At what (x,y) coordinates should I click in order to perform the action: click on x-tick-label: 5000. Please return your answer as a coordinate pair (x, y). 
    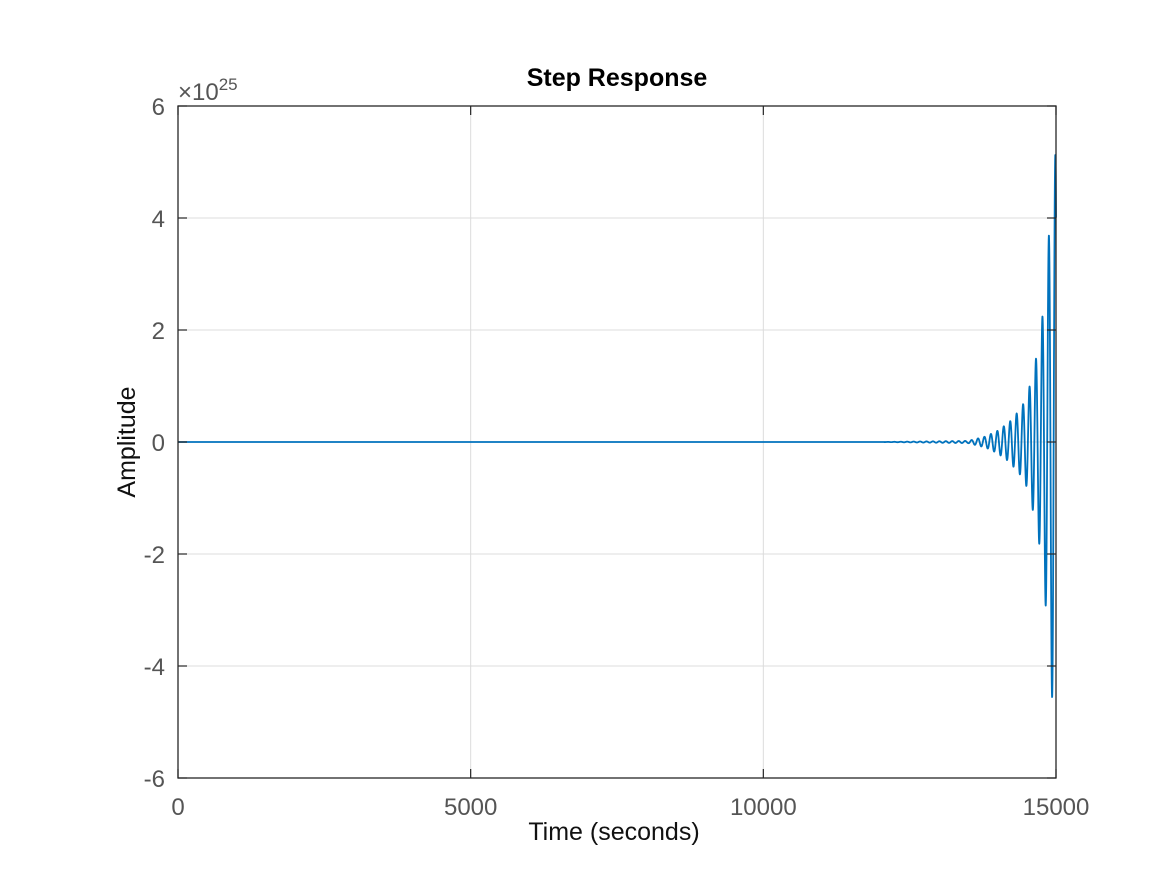
    Looking at the image, I should click on (470, 807).